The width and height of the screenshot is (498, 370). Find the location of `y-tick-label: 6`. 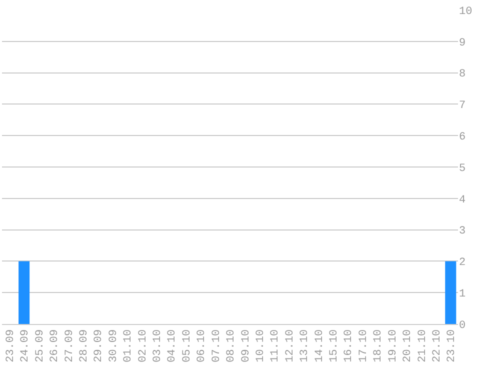

y-tick-label: 6 is located at coordinates (462, 137).